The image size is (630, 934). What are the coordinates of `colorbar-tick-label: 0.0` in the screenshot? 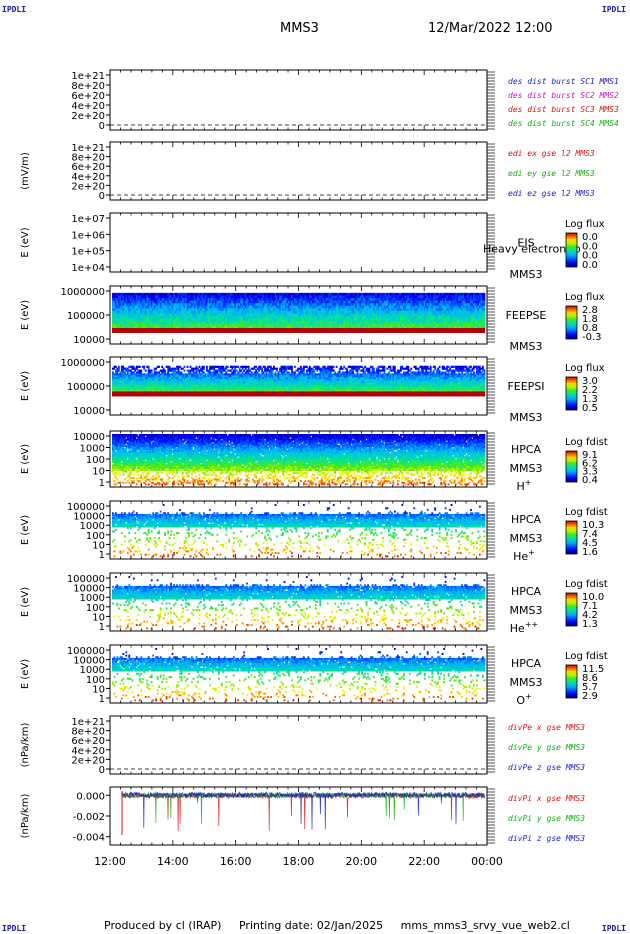 It's located at (590, 265).